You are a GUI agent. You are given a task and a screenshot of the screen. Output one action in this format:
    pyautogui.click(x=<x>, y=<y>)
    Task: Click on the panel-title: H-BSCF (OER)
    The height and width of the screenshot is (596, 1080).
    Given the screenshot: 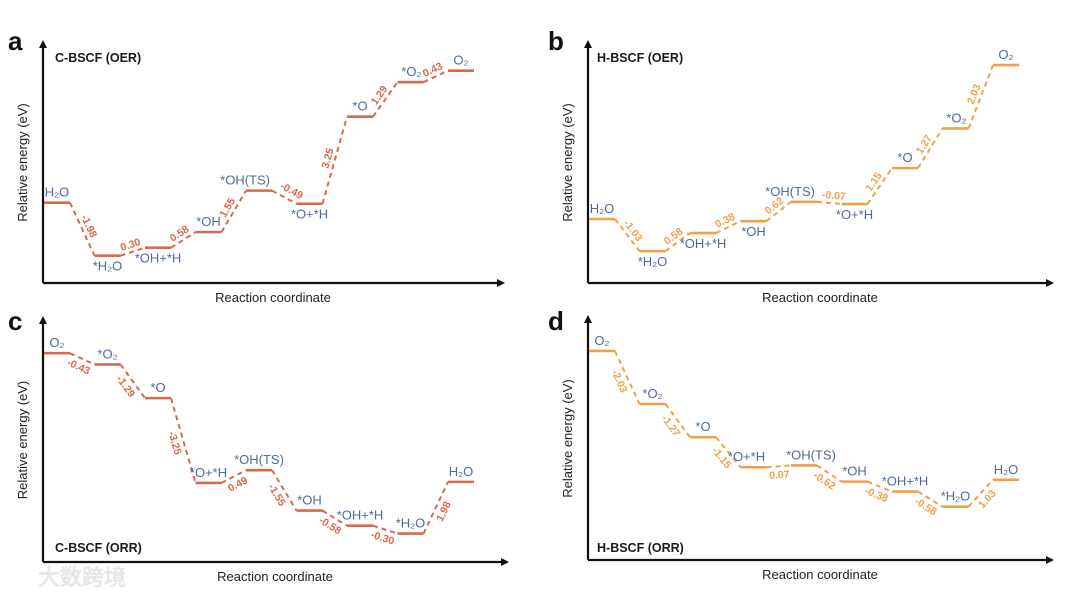 What is the action you would take?
    pyautogui.click(x=640, y=58)
    